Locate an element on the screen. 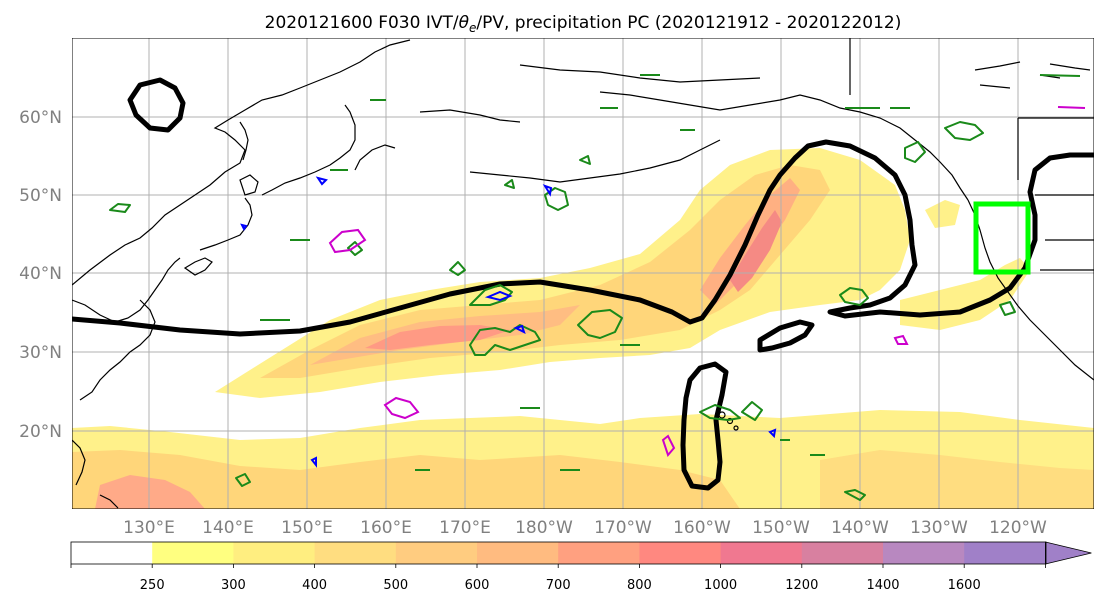 Image resolution: width=1105 pixels, height=603 pixels. colorbar-tick-label: 500 is located at coordinates (395, 585).